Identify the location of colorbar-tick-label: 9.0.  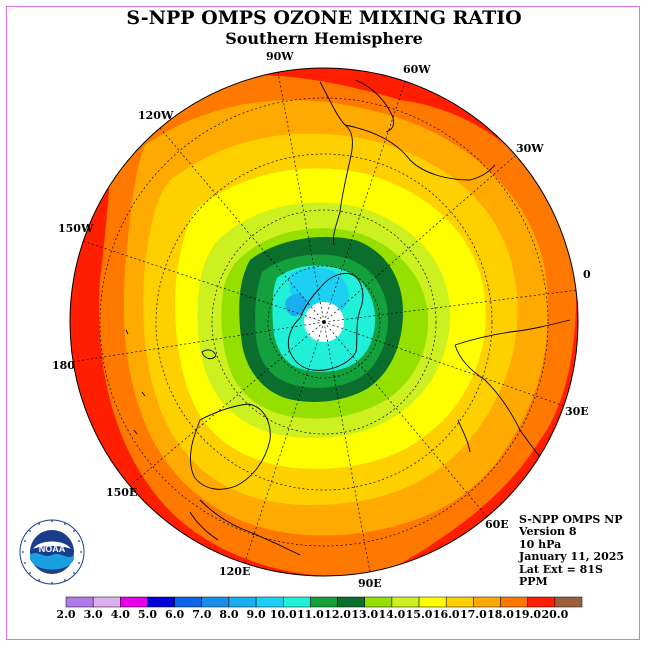
(256, 614).